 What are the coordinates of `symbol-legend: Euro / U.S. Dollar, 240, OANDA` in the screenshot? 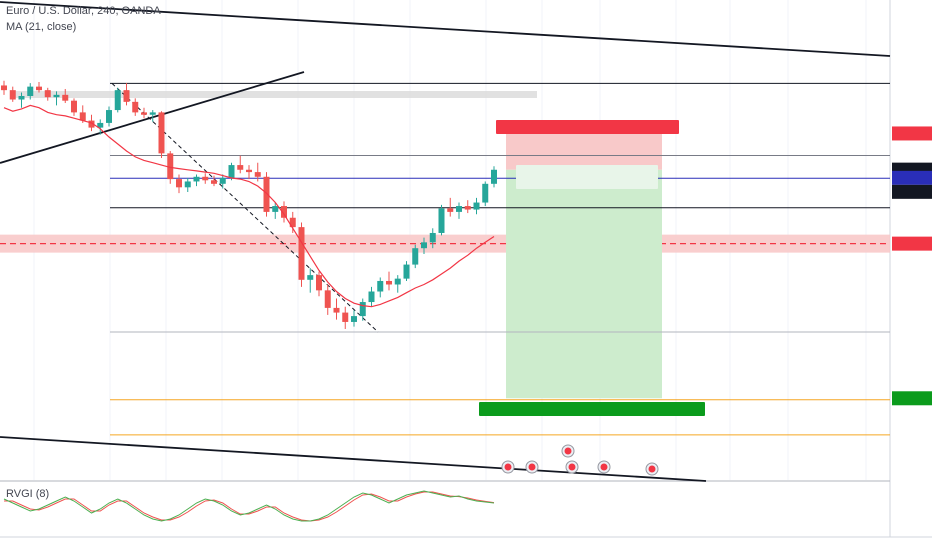 It's located at (83, 11).